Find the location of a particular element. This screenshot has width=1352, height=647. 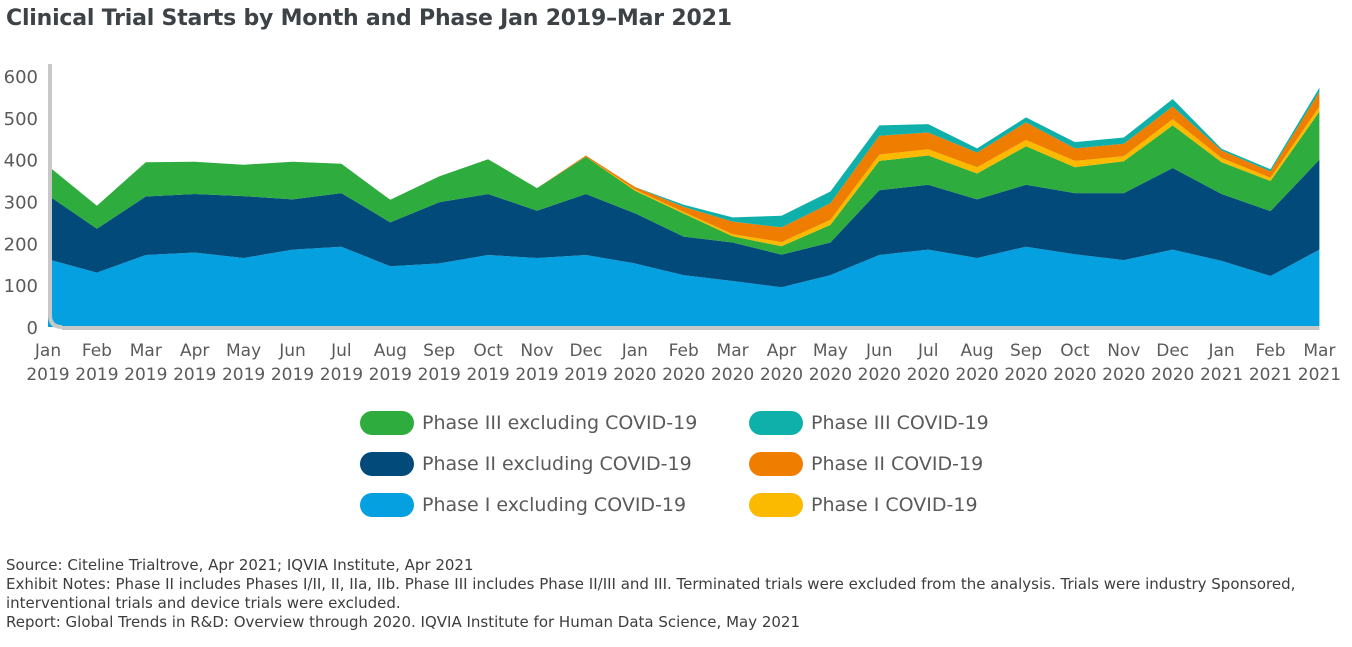

x-tick-label: Mar 2021 is located at coordinates (1319, 363).